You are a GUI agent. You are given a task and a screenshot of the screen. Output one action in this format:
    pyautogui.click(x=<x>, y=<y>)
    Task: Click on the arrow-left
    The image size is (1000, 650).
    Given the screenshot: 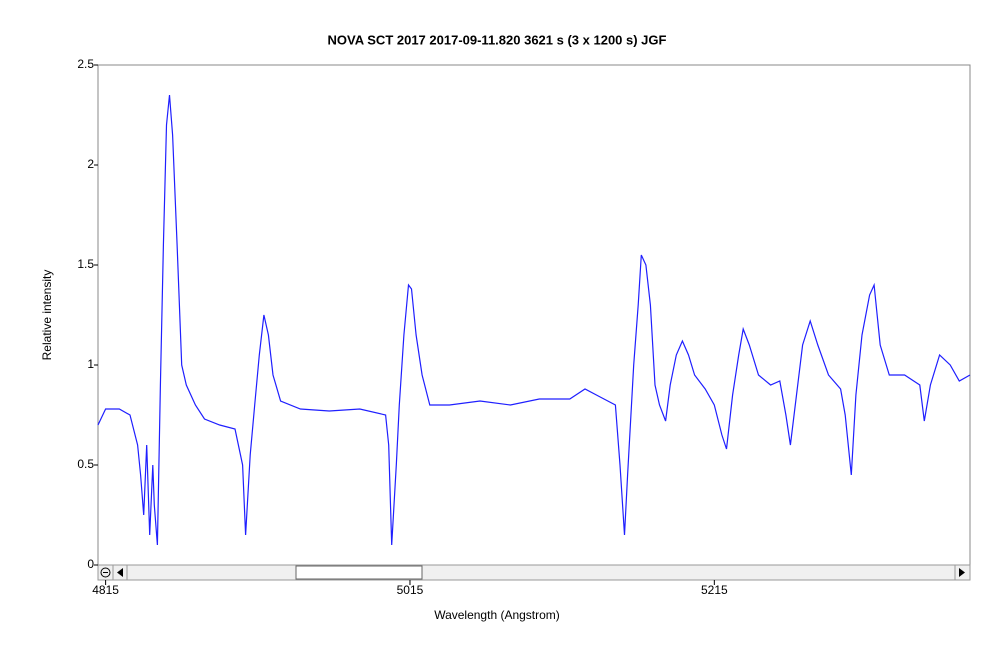 What is the action you would take?
    pyautogui.click(x=120, y=572)
    